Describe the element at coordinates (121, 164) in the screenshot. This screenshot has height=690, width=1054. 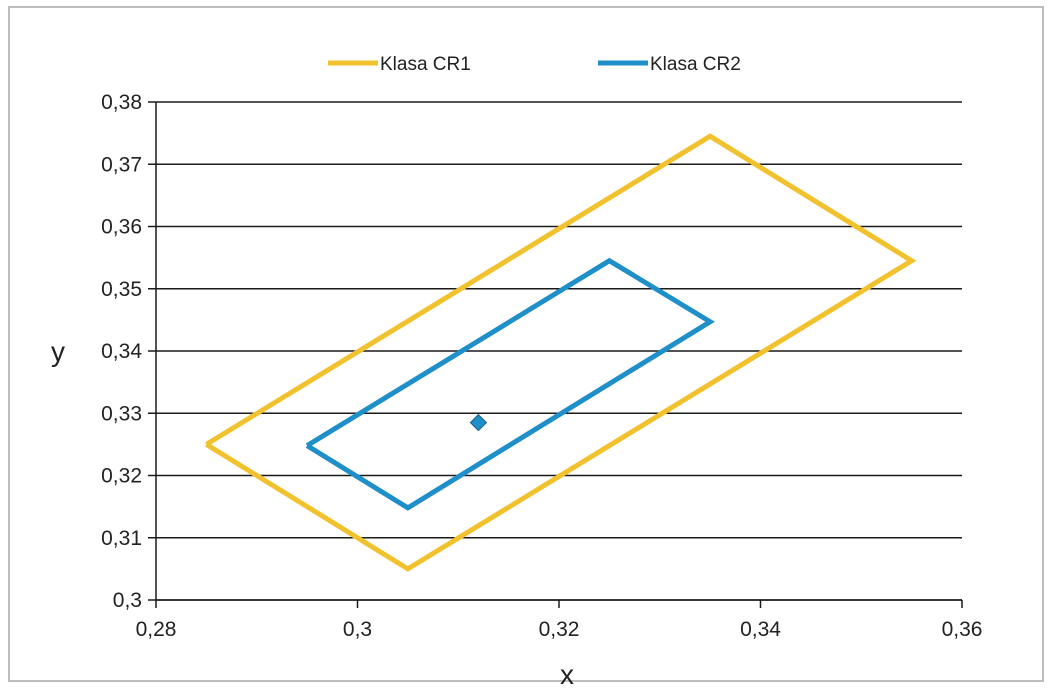
I see `y-tick-label: 0,37` at that location.